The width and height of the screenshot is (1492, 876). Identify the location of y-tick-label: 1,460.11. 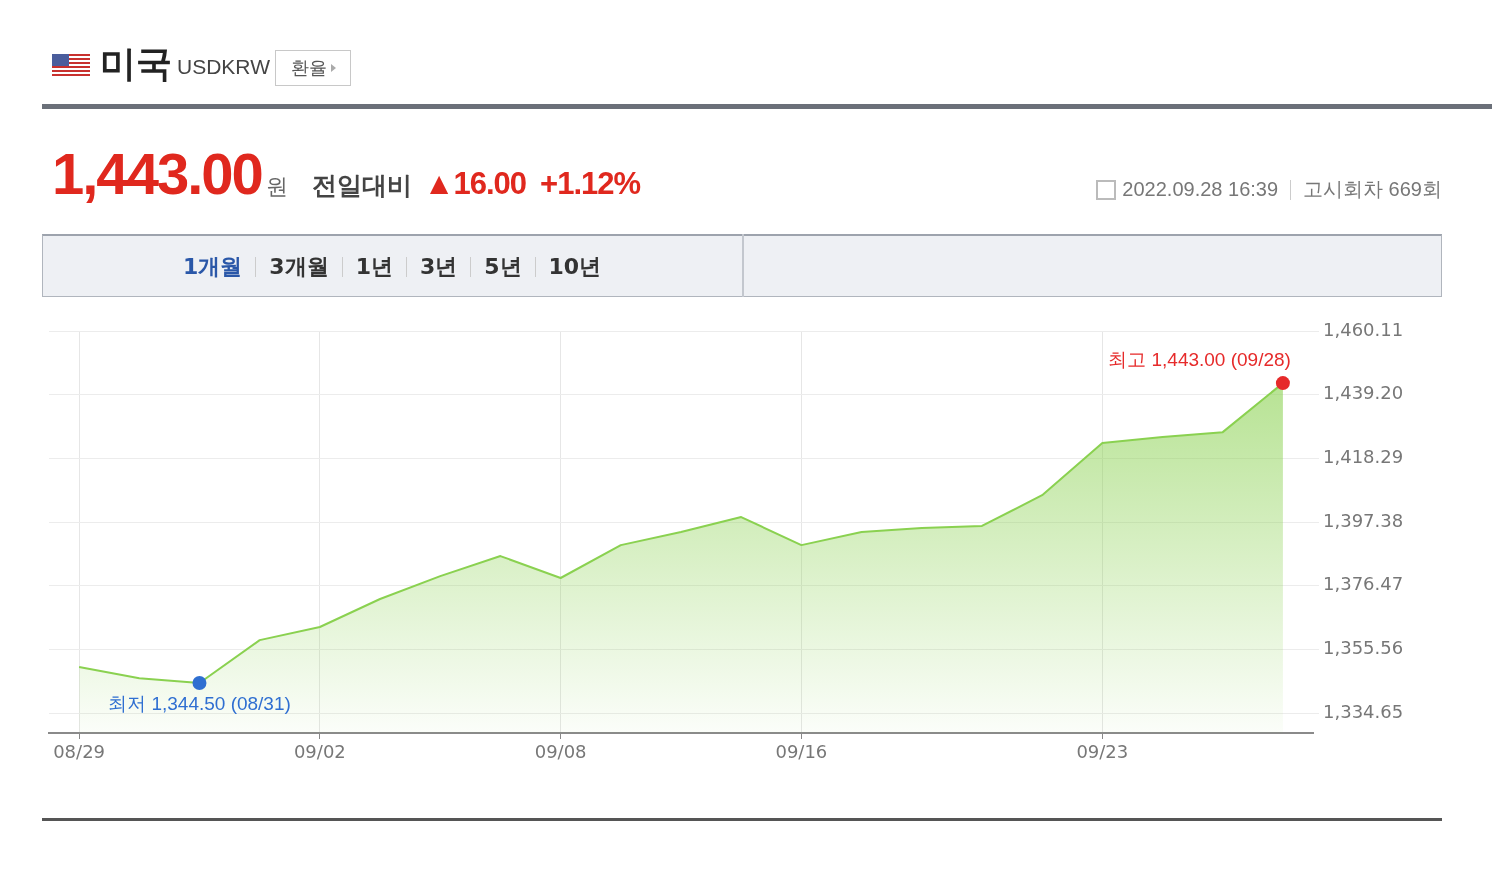
(1363, 329).